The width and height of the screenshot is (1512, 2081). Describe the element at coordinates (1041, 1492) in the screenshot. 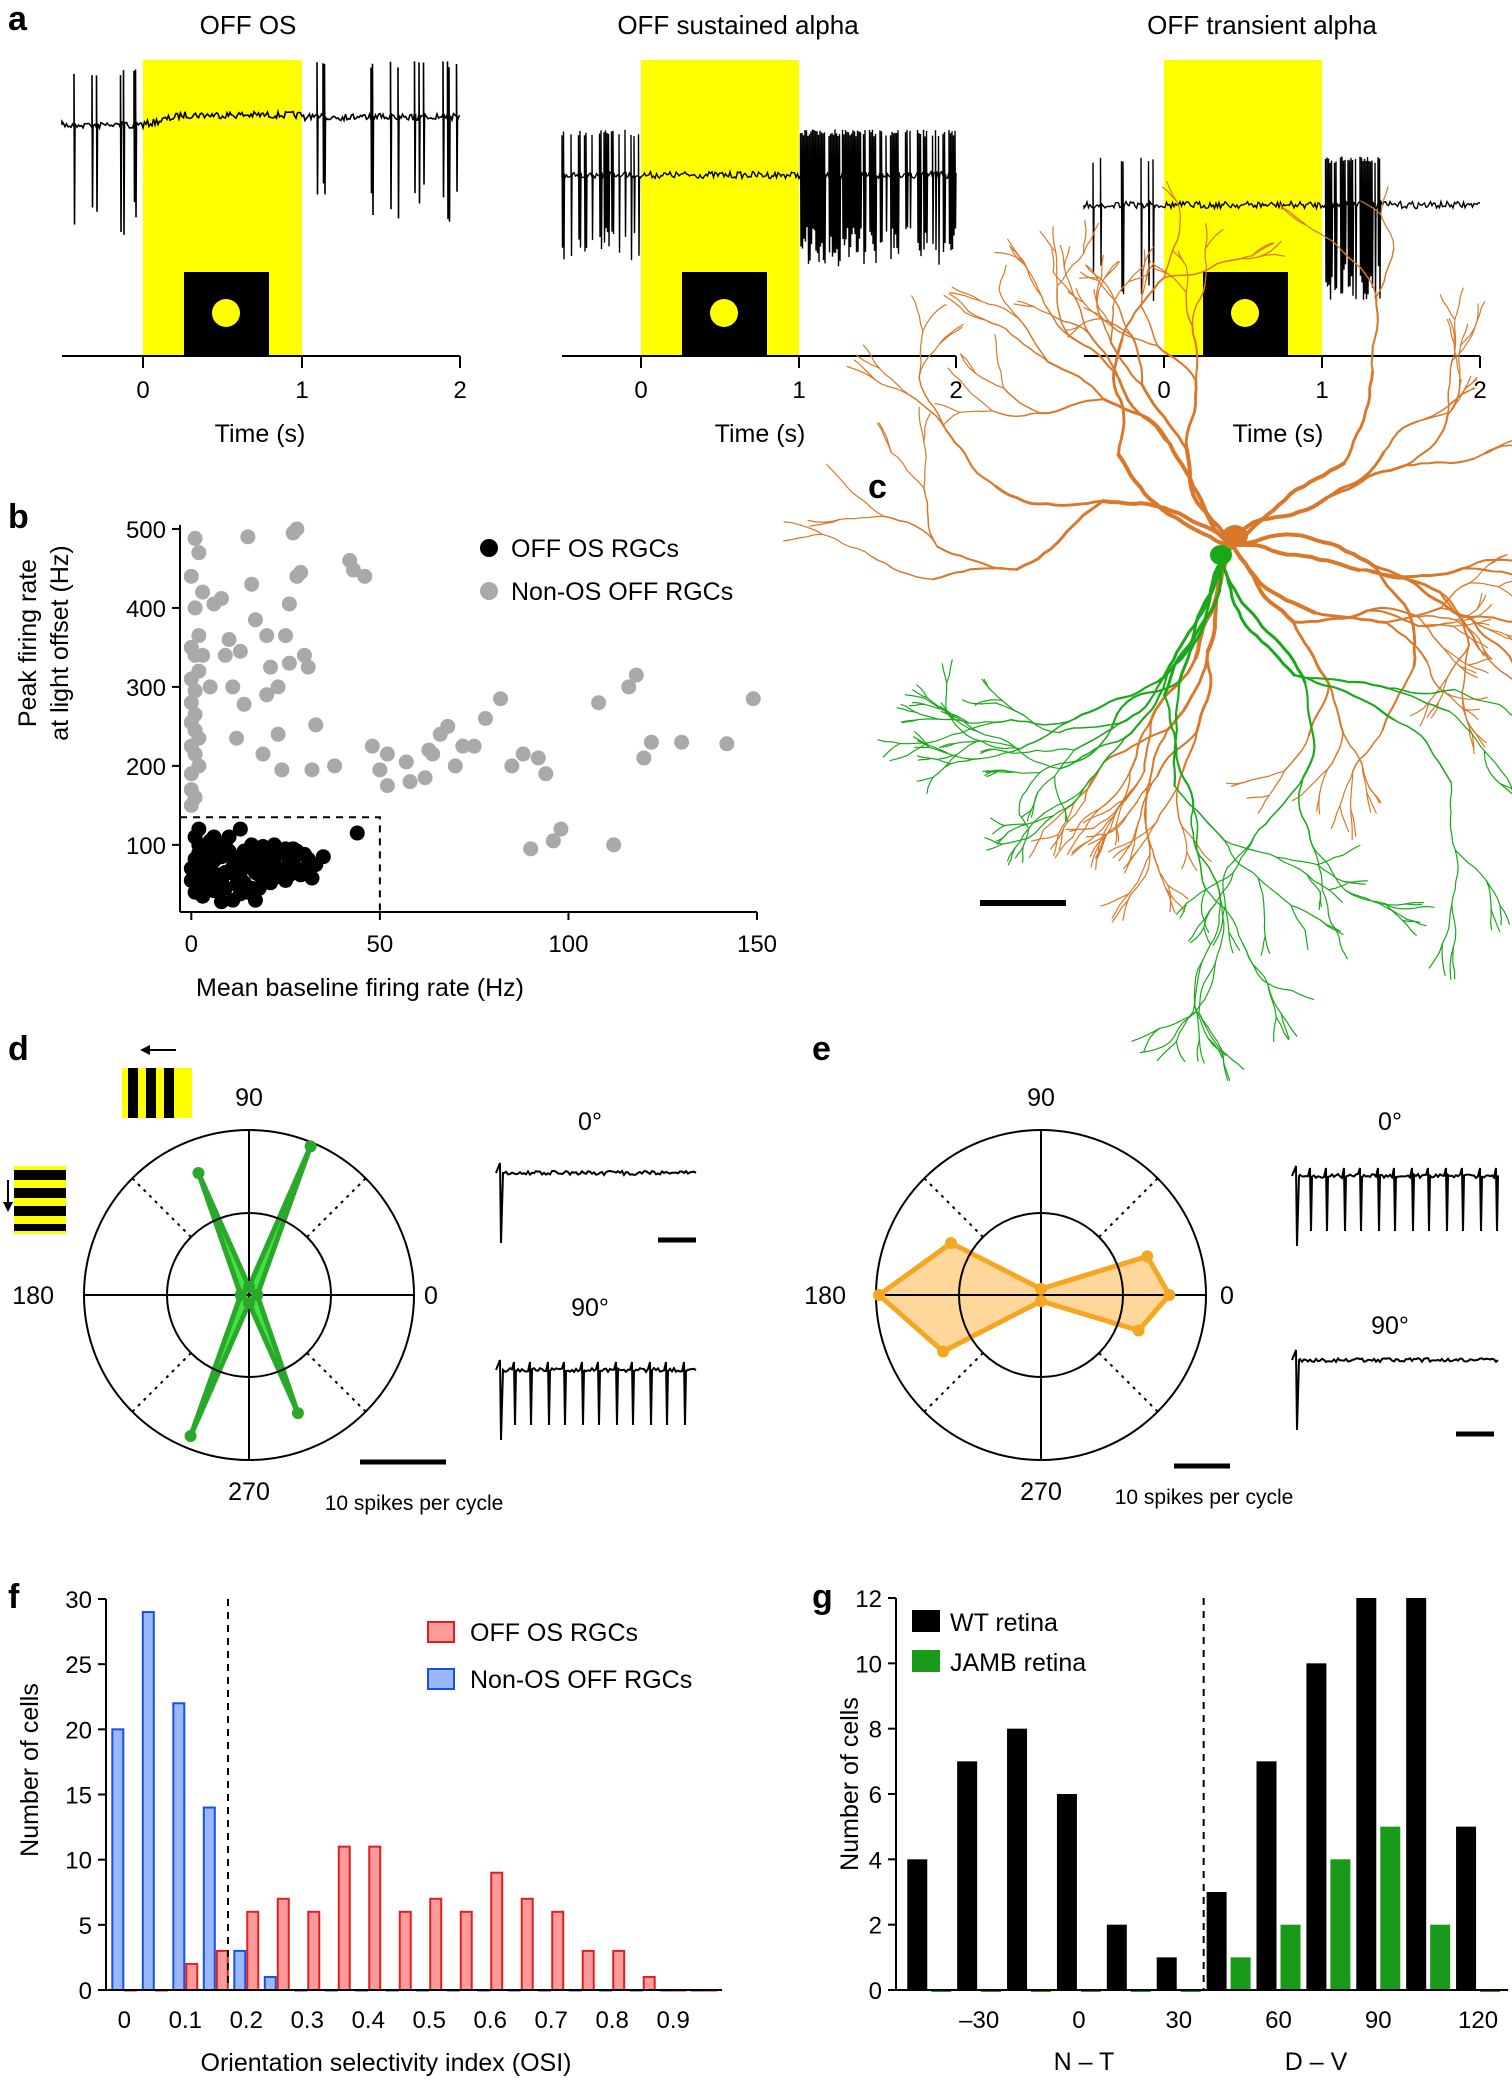

I see `angle-label-270: 270` at that location.